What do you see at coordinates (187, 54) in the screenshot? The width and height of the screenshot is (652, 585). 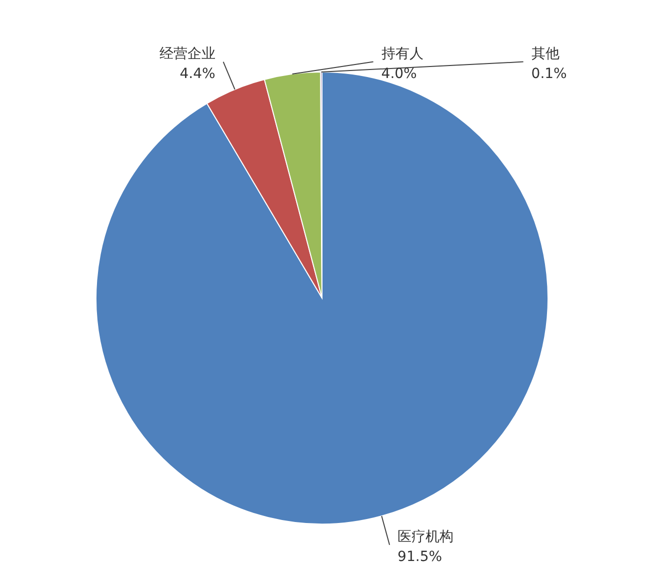 I see `slice-label: 经营企业` at bounding box center [187, 54].